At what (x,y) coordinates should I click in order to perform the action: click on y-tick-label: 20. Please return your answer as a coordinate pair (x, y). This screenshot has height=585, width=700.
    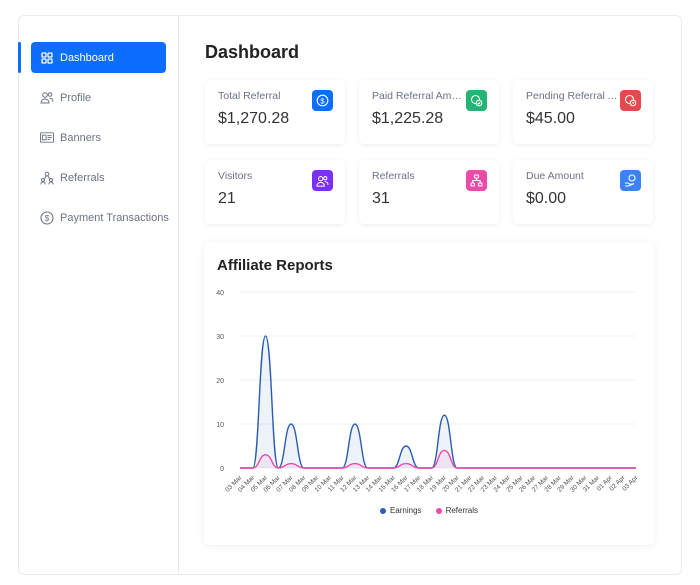
    Looking at the image, I should click on (220, 381).